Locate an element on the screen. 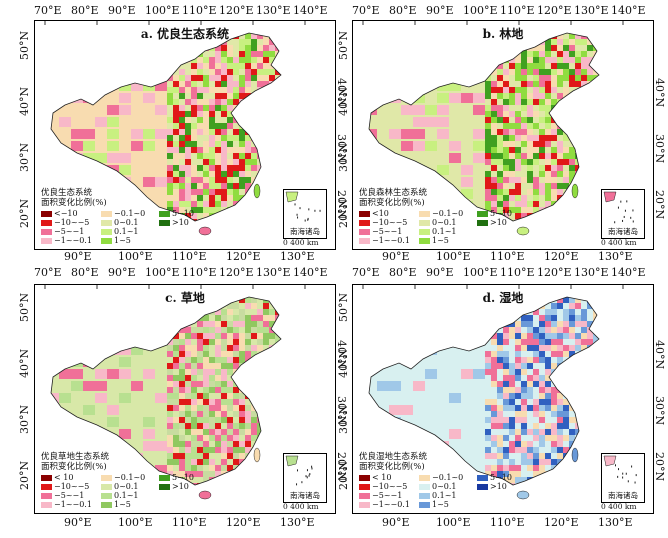  latitude-label: 40°N is located at coordinates (24, 101).